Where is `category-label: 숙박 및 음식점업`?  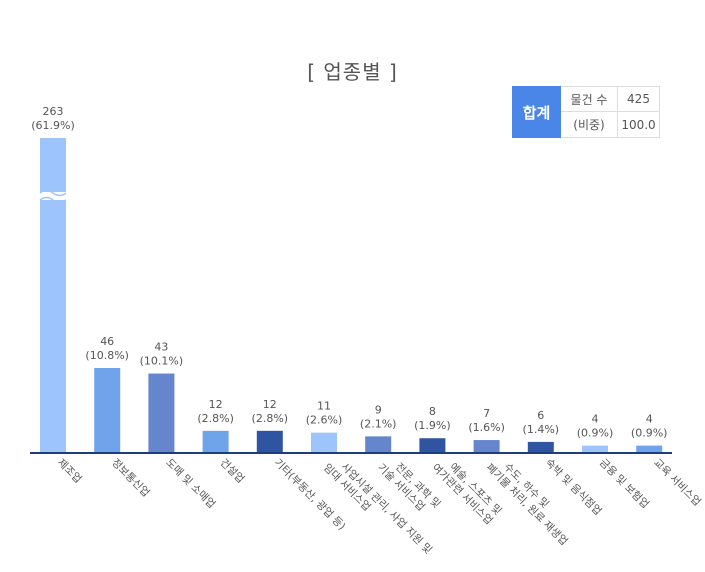
category-label: 숙박 및 음식점업 is located at coordinates (574, 487).